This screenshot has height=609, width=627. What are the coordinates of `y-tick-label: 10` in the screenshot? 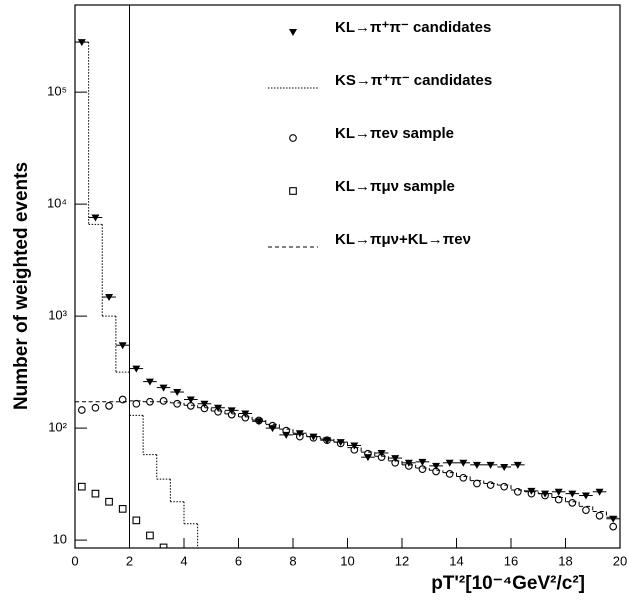 It's located at (60, 539).